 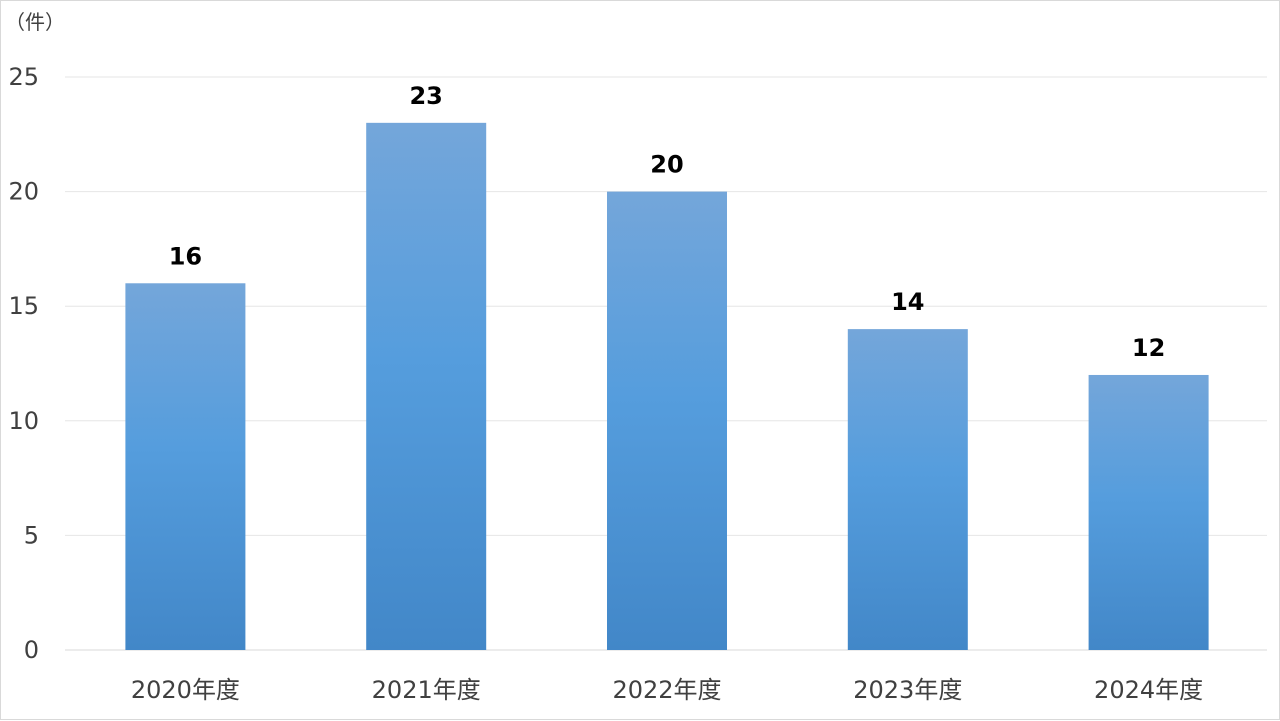 What do you see at coordinates (425, 96) in the screenshot?
I see `data-label: 23` at bounding box center [425, 96].